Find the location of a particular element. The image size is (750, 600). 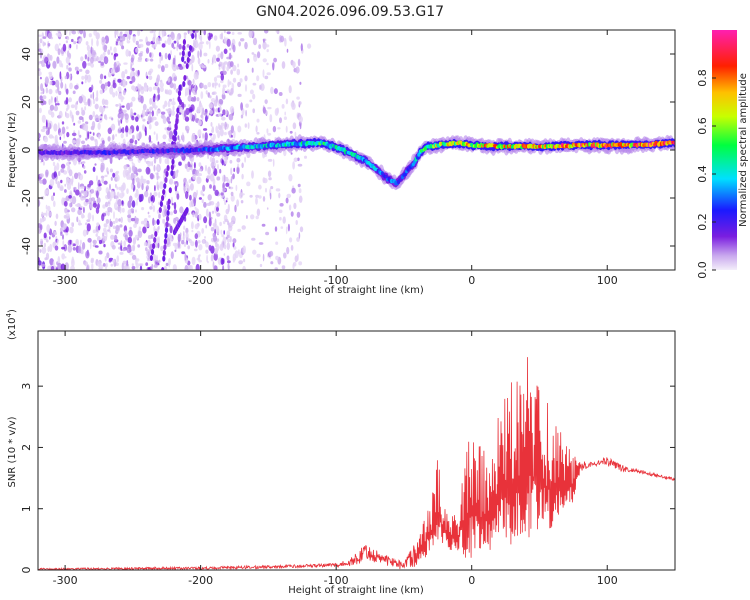

snr-y-tick-label: 0 is located at coordinates (26, 570).